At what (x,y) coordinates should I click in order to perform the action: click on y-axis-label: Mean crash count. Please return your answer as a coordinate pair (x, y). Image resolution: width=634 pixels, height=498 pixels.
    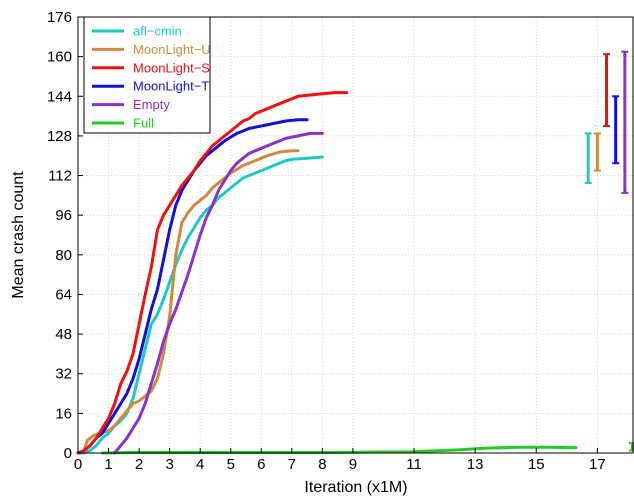
    Looking at the image, I should click on (18, 235).